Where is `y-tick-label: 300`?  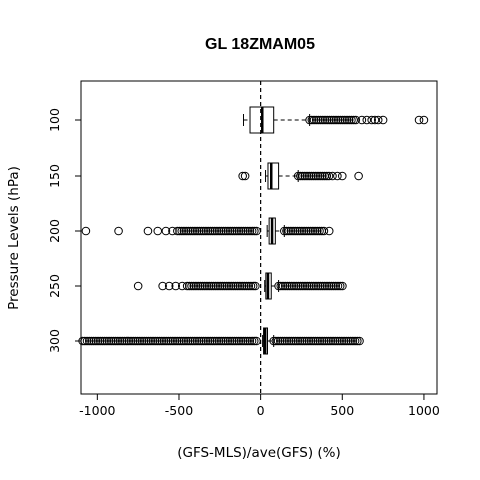
y-tick-label: 300 is located at coordinates (54, 341).